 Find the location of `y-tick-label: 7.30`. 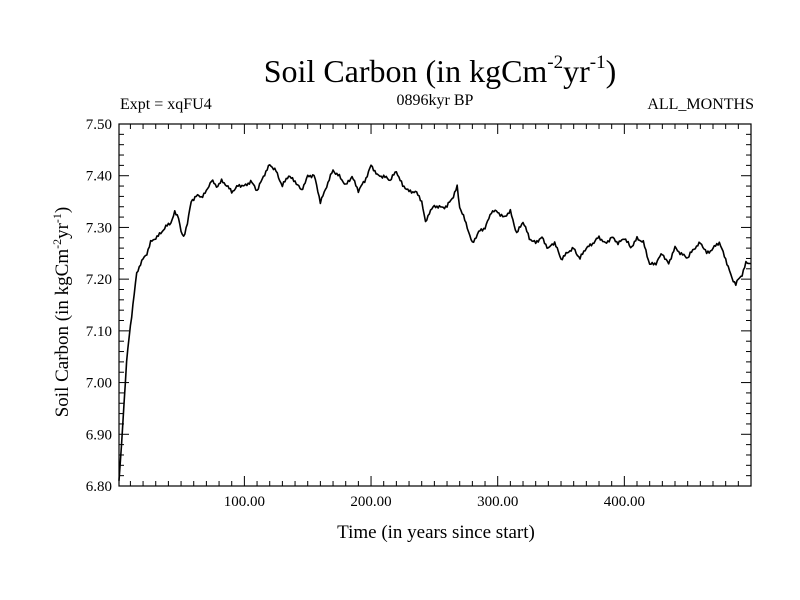

y-tick-label: 7.30 is located at coordinates (99, 228).